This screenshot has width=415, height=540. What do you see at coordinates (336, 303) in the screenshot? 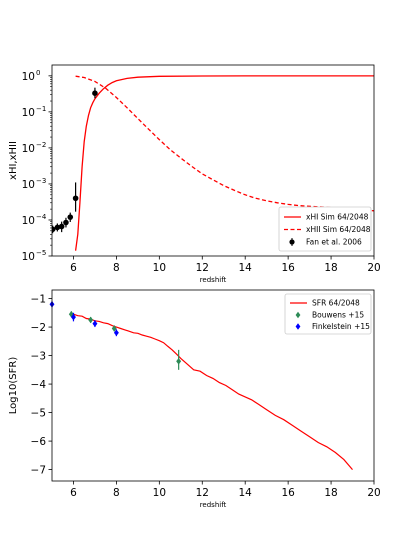
I see `legend-entry-label: SFR 64/2048` at bounding box center [336, 303].